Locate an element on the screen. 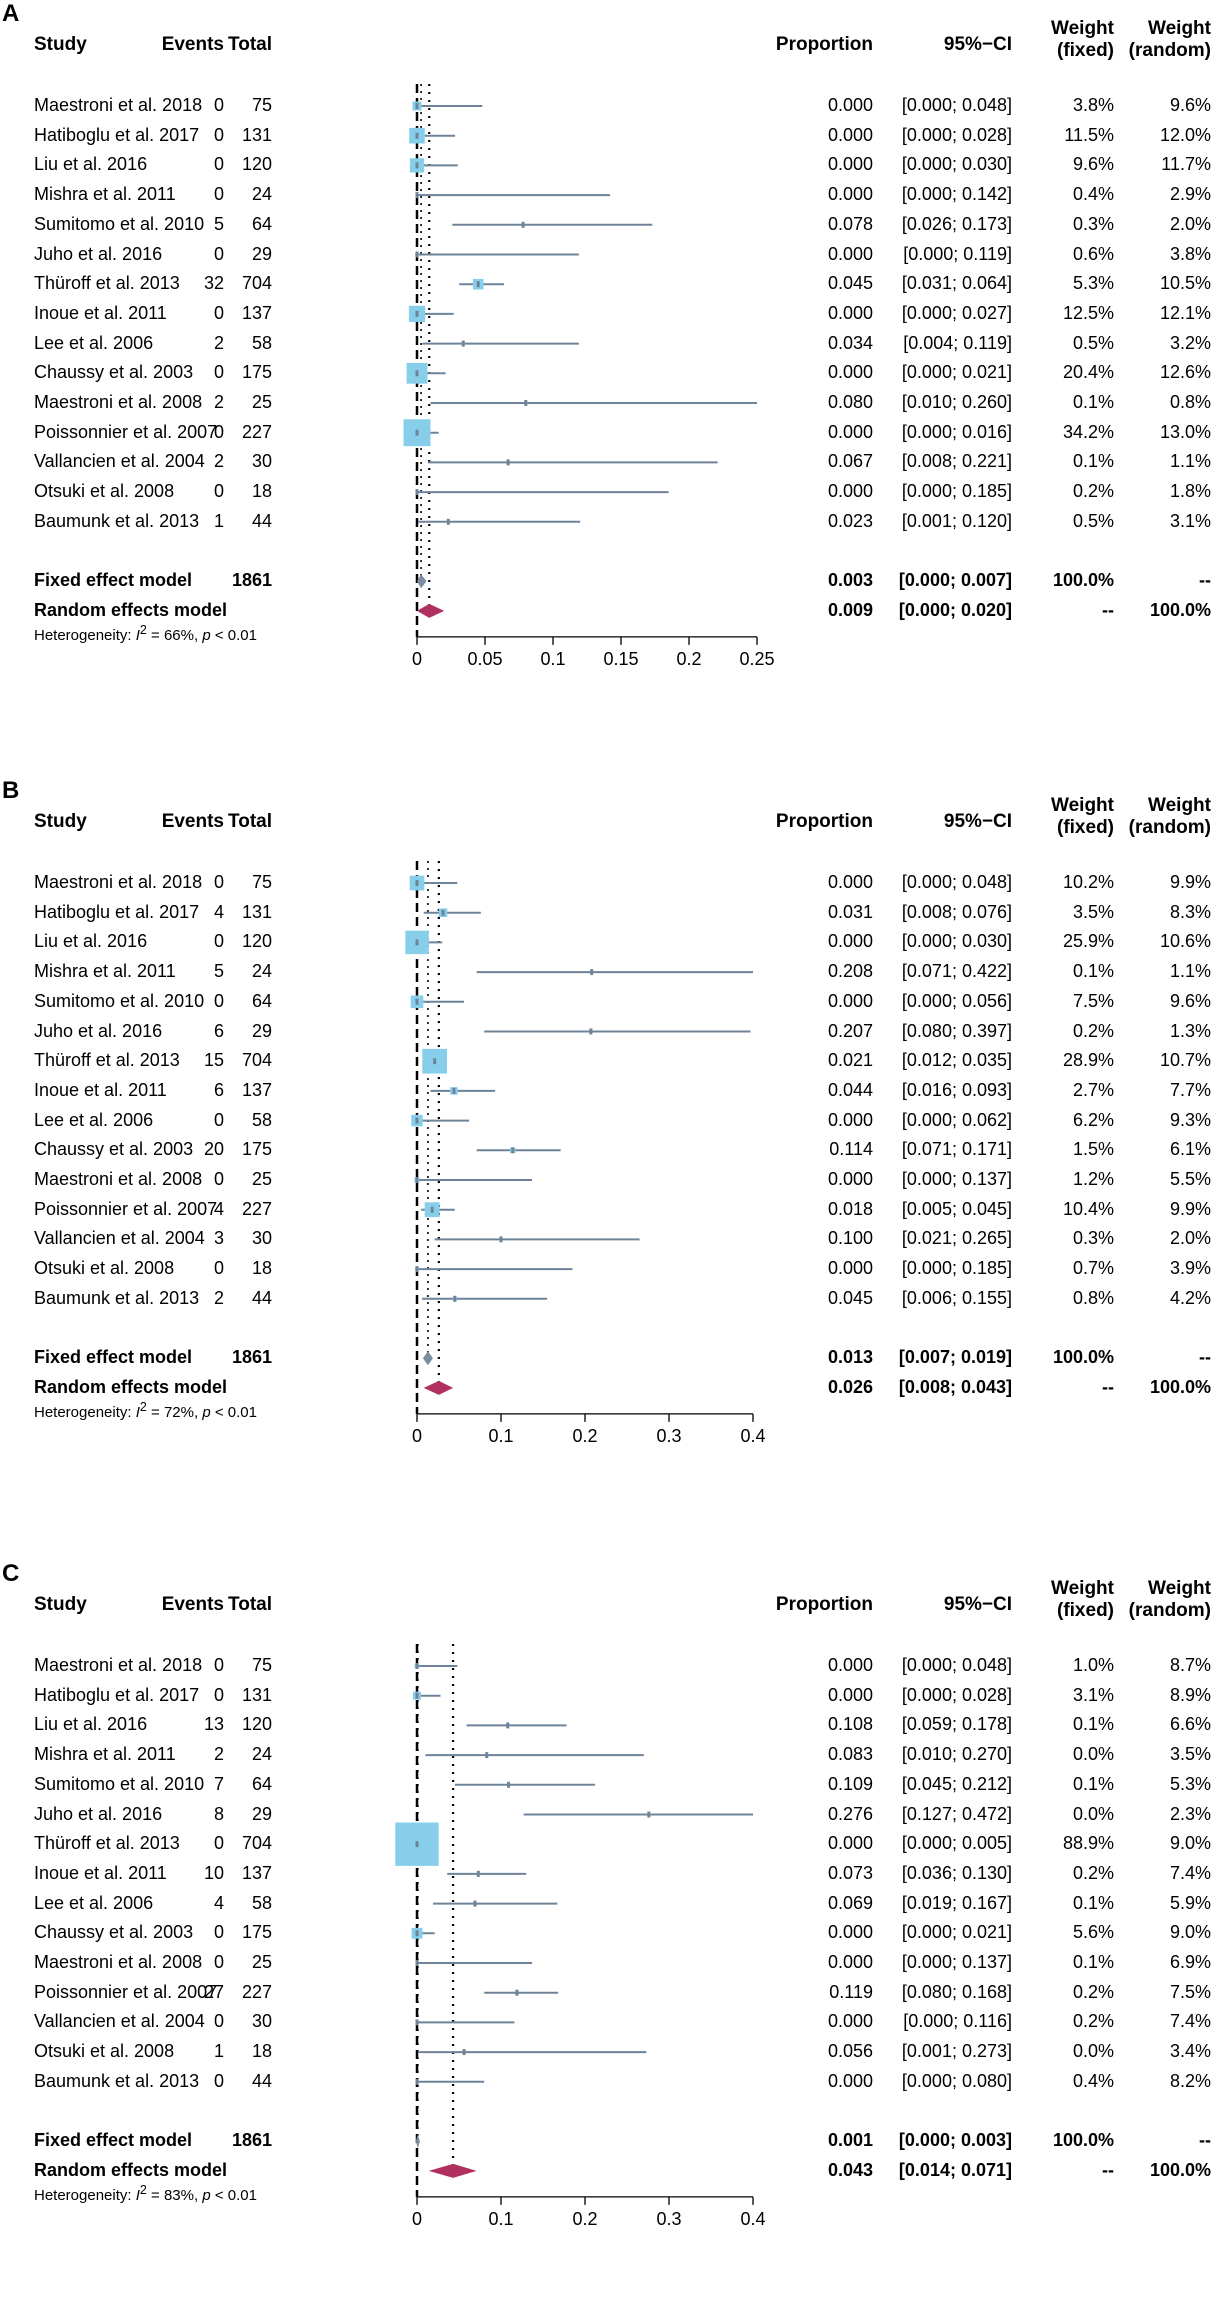  study-events: 1 is located at coordinates (218, 520).